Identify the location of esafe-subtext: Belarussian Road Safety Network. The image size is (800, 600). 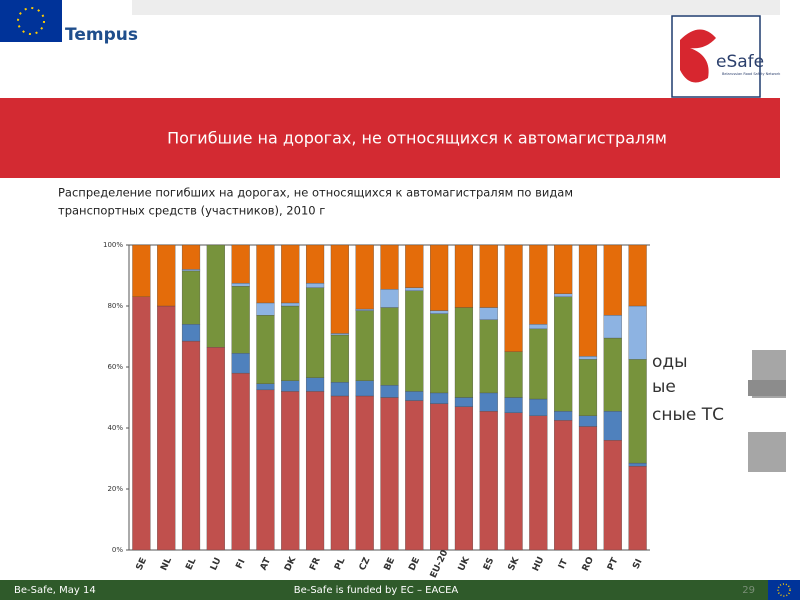
(751, 74).